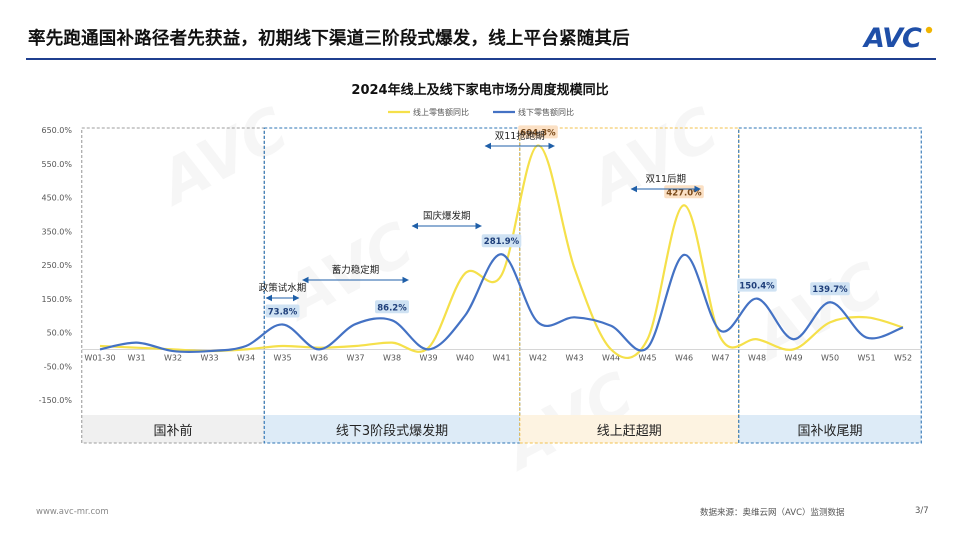 This screenshot has width=960, height=540. What do you see at coordinates (56, 231) in the screenshot?
I see `y-tick-label-3: 350.0%` at bounding box center [56, 231].